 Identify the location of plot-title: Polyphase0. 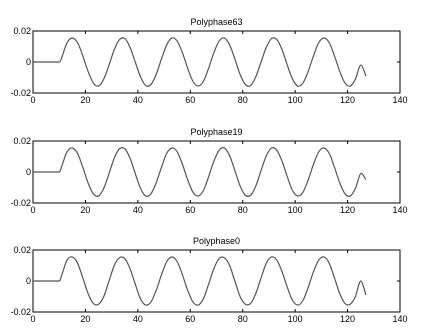
(216, 241).